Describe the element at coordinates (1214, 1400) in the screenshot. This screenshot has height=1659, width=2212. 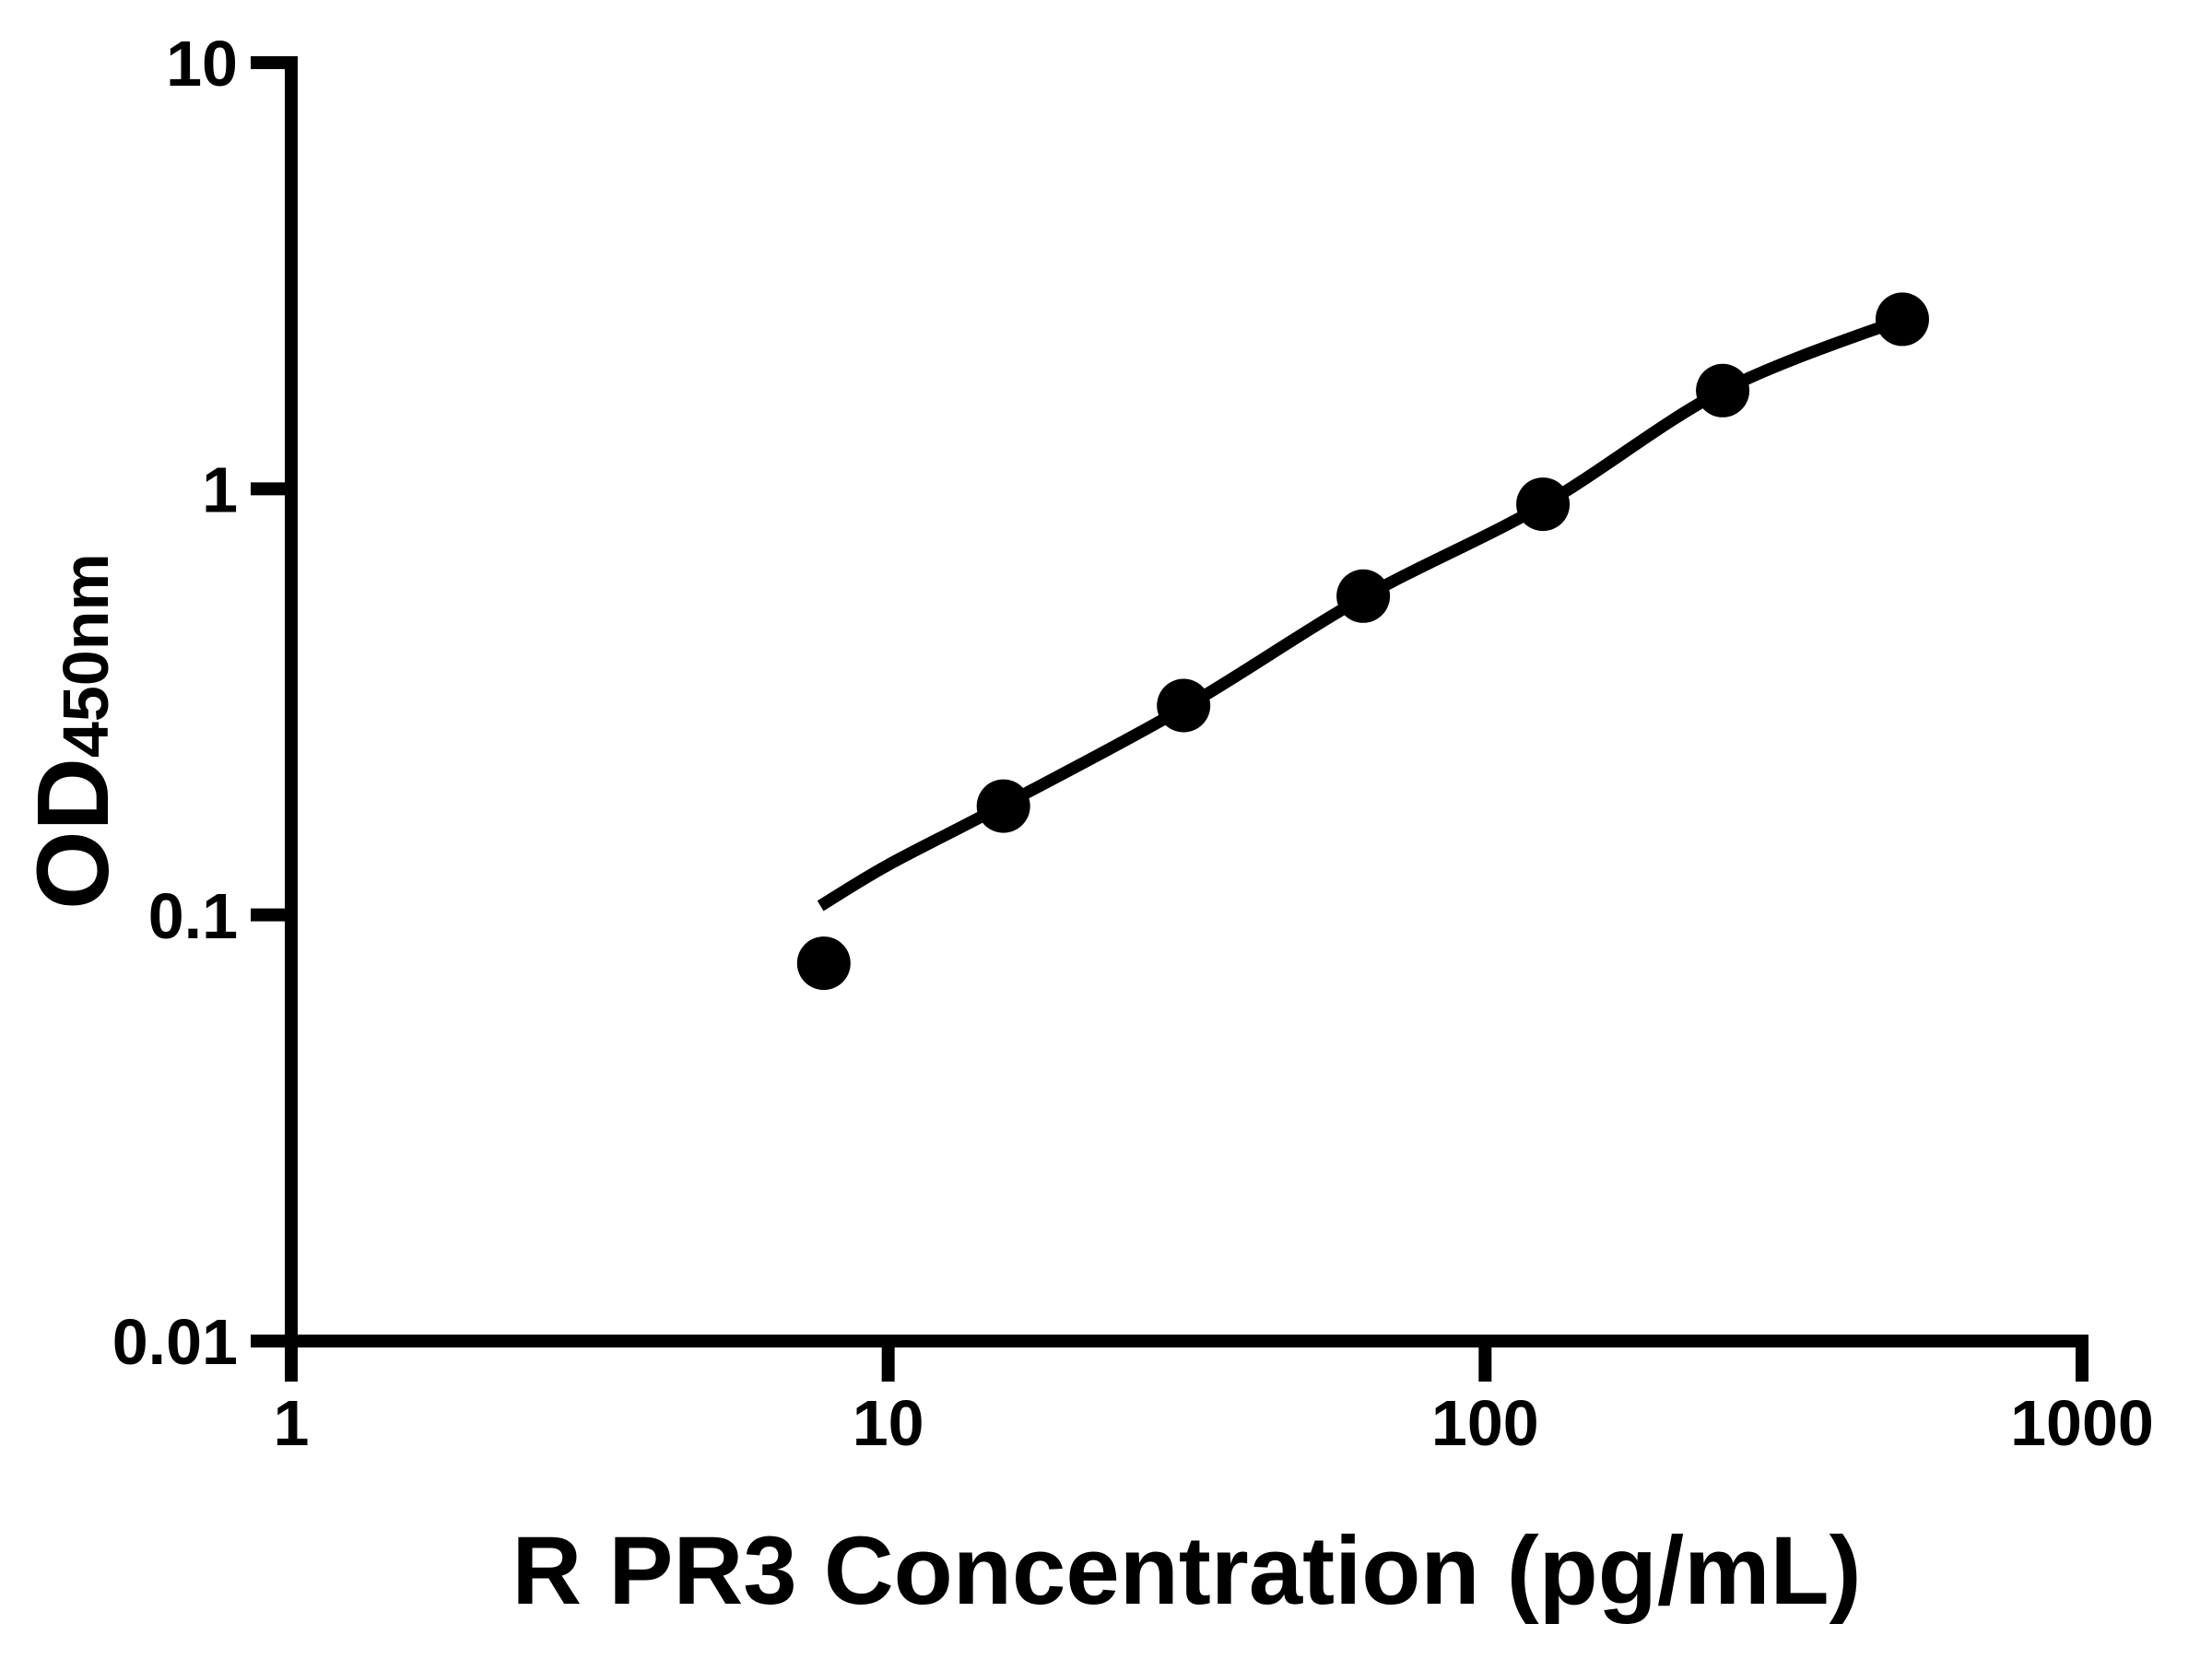
I see `x-axis-ticks: 1 10 100 1000` at that location.